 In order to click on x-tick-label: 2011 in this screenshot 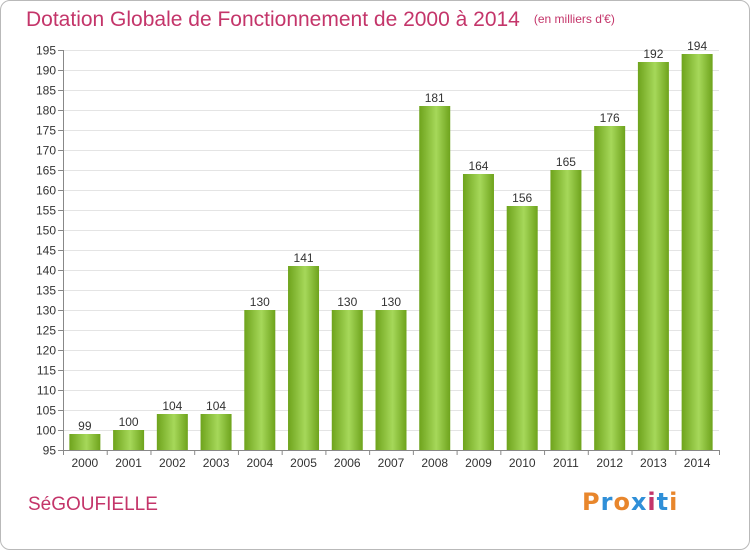, I will do `click(566, 463)`.